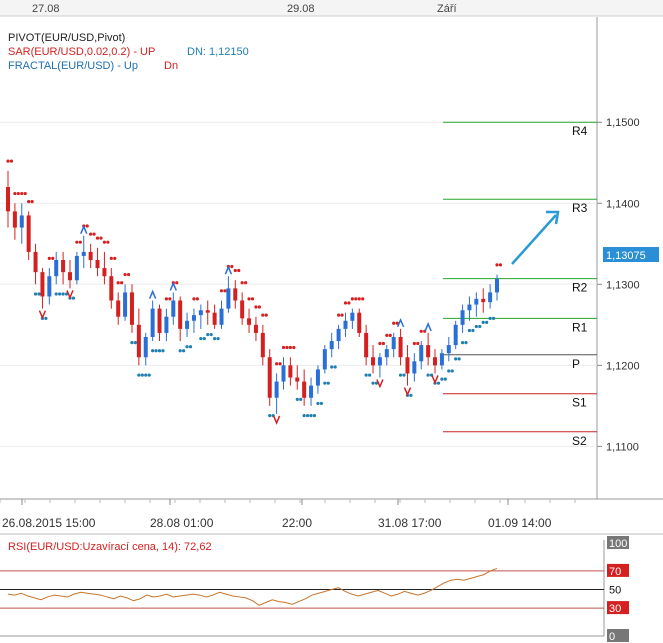 Image resolution: width=663 pixels, height=643 pixels. What do you see at coordinates (447, 9) in the screenshot?
I see `top-date-label: Září` at bounding box center [447, 9].